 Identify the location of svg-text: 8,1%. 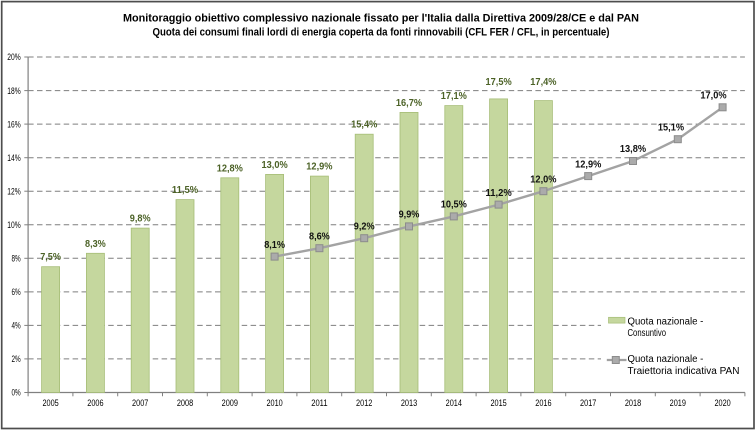
(274, 245).